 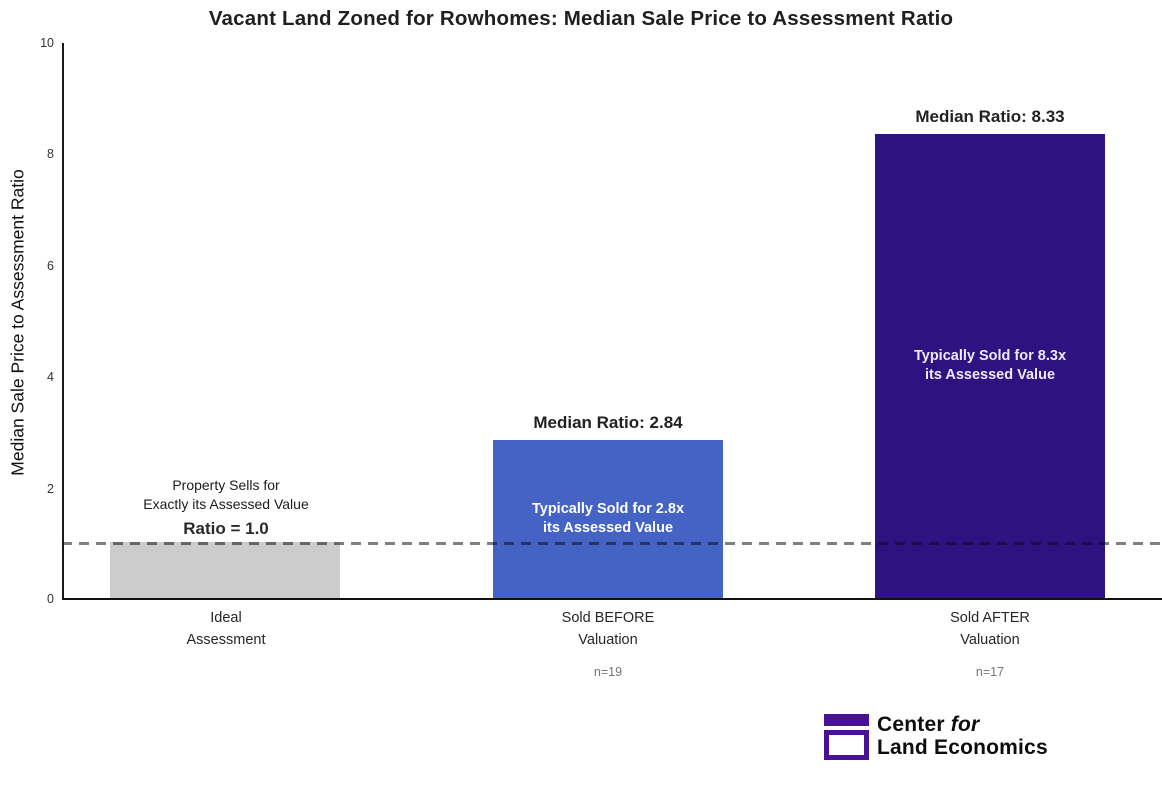 What do you see at coordinates (226, 485) in the screenshot?
I see `annotation-line-1: Property Sells for` at bounding box center [226, 485].